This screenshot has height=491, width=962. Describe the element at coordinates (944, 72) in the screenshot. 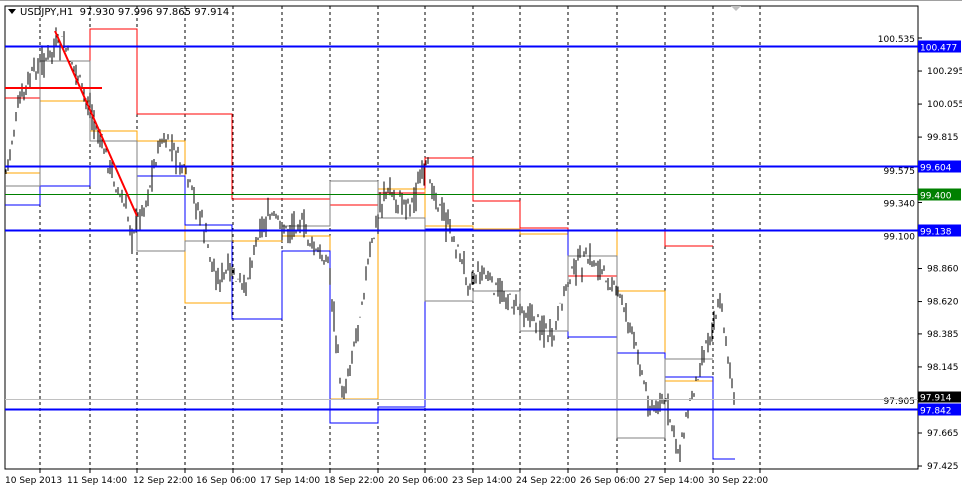

I see `y-tick-label: 100.295` at that location.